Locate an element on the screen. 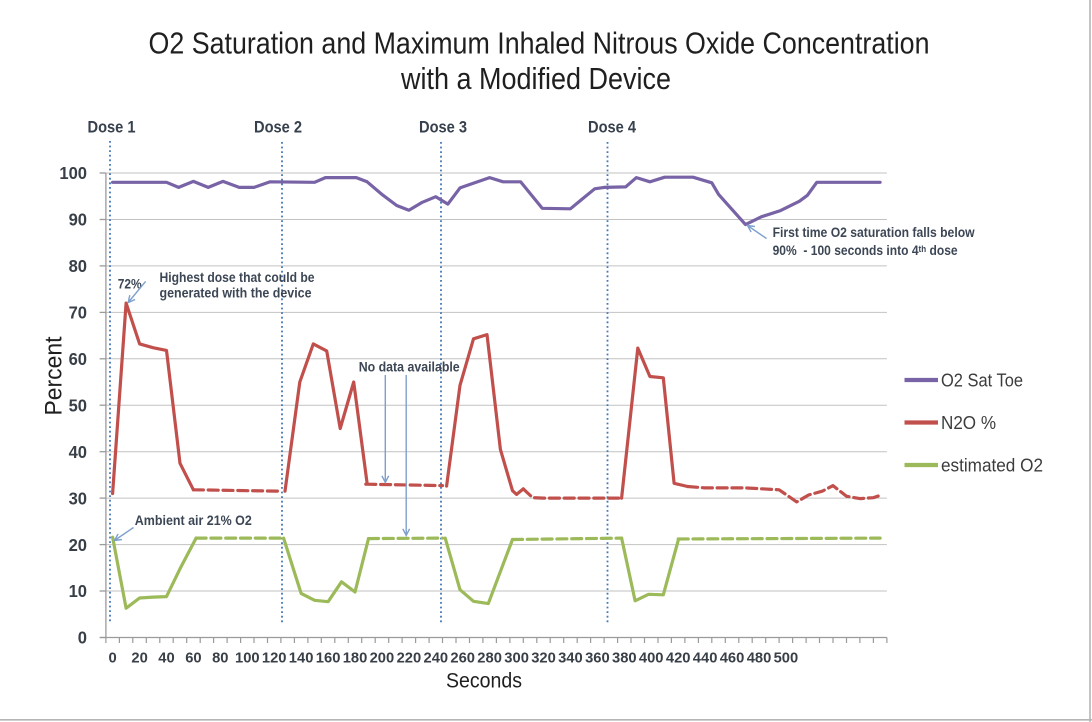 This screenshot has height=722, width=1092. svg-text: 280 is located at coordinates (489, 658).